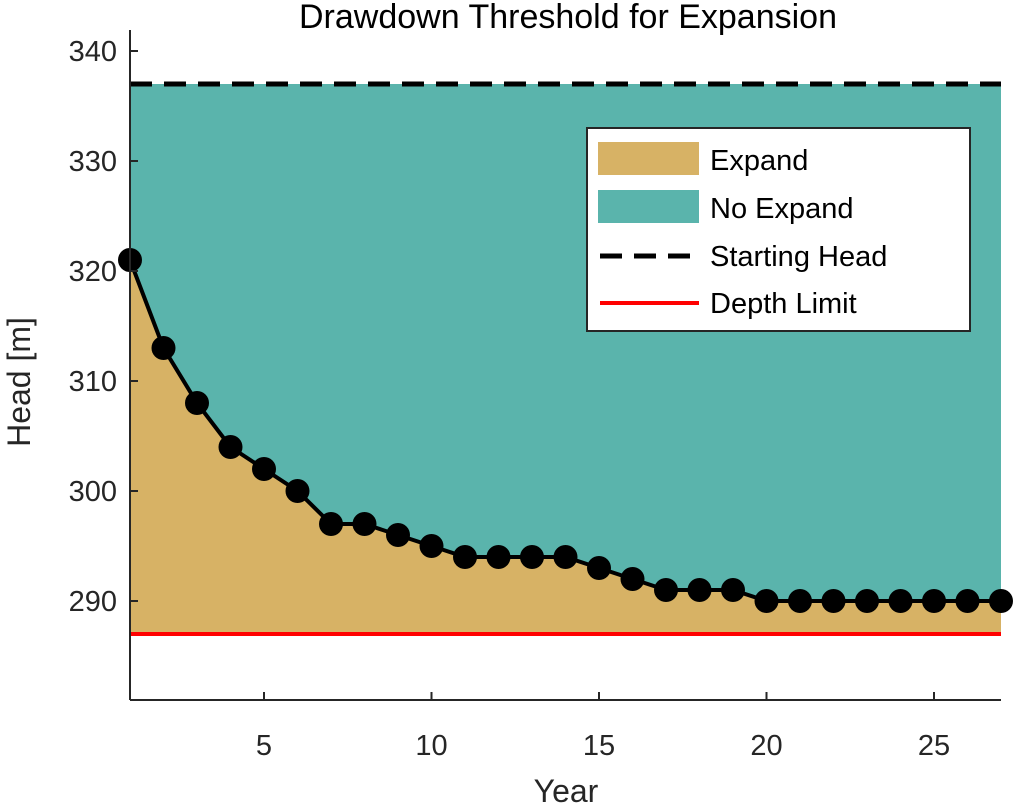  Describe the element at coordinates (103, 327) in the screenshot. I see `y-axis-ticks: 290 300 310 320 330 340` at that location.